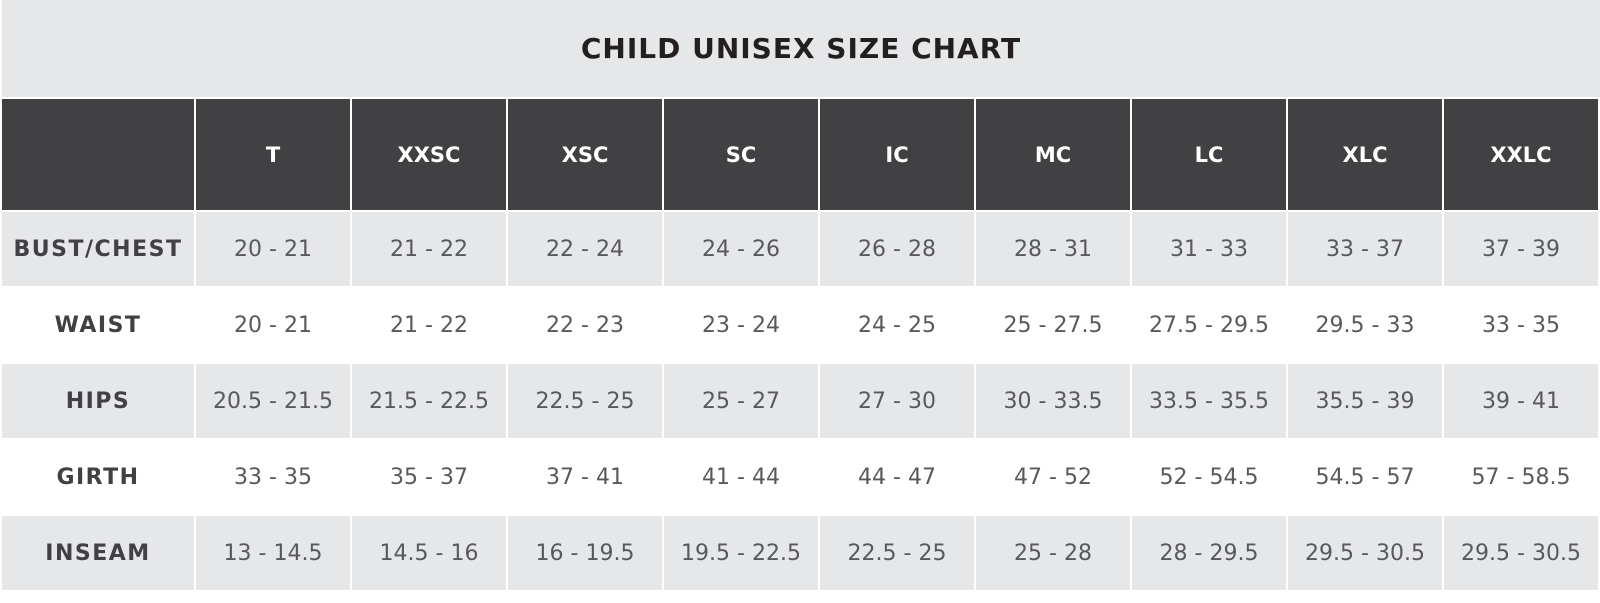  I want to click on column-header: T, so click(273, 154).